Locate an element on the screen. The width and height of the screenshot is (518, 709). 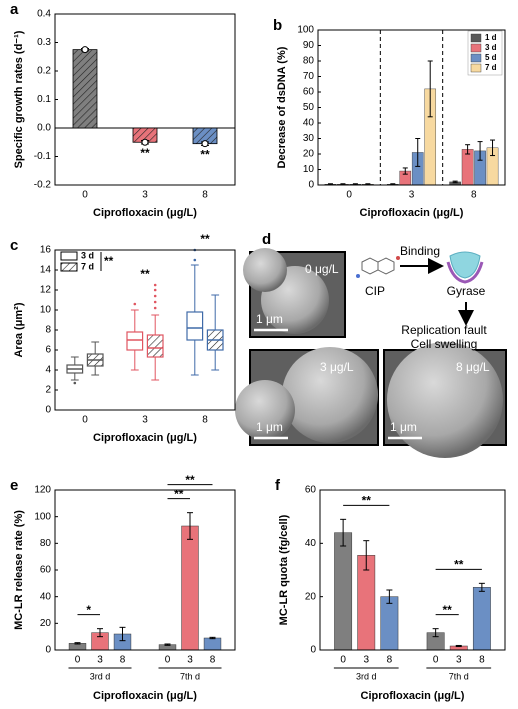
image-label: 3 μg/L is located at coordinates (337, 367).